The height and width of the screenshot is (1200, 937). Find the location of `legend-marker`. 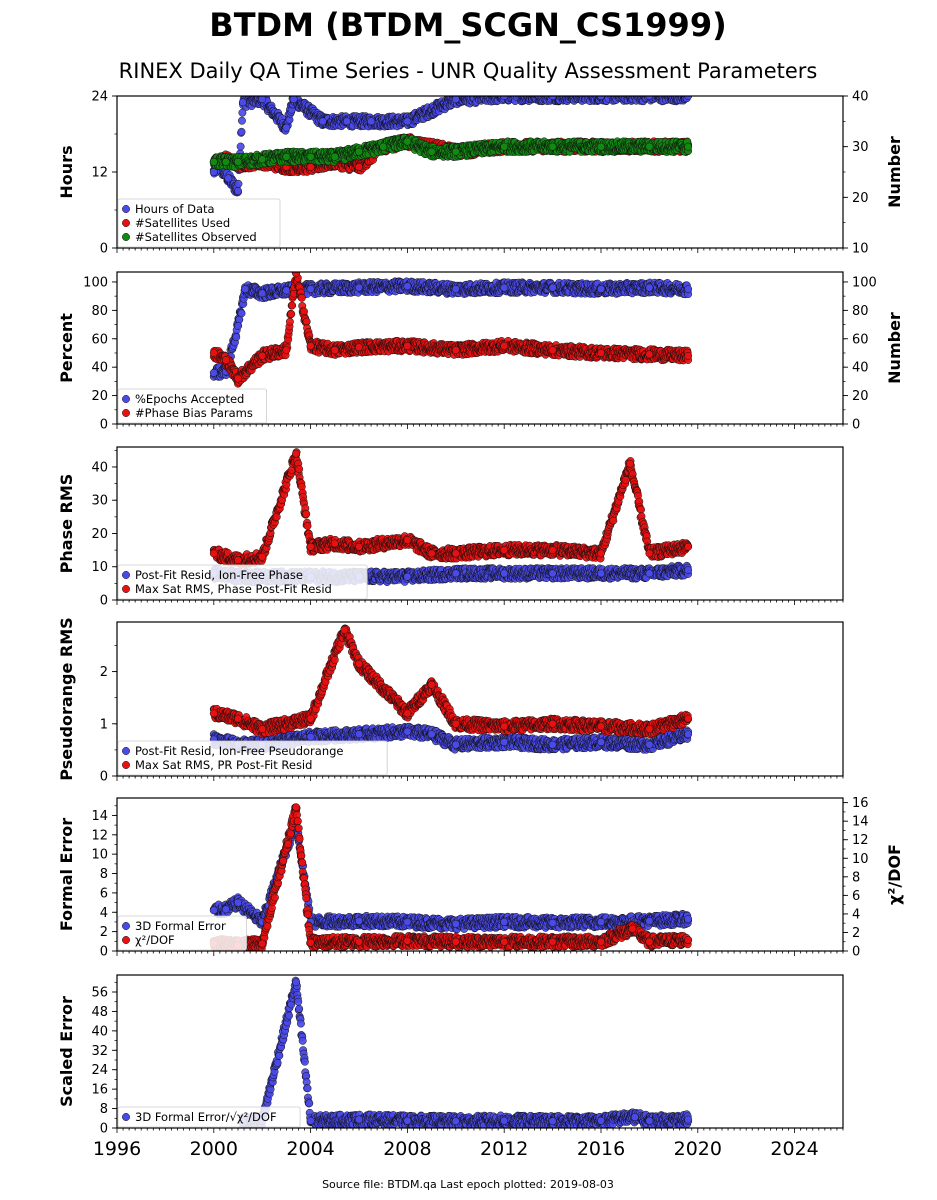

legend-marker is located at coordinates (126, 223).